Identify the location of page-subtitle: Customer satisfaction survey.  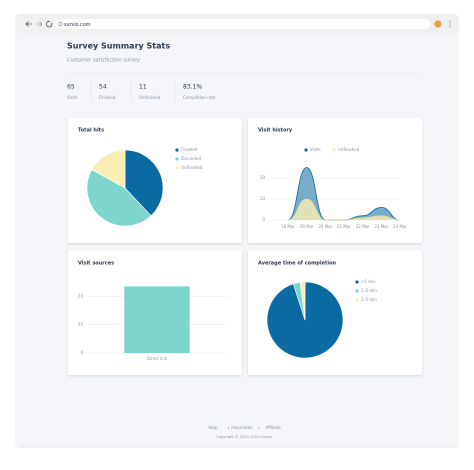
(104, 61).